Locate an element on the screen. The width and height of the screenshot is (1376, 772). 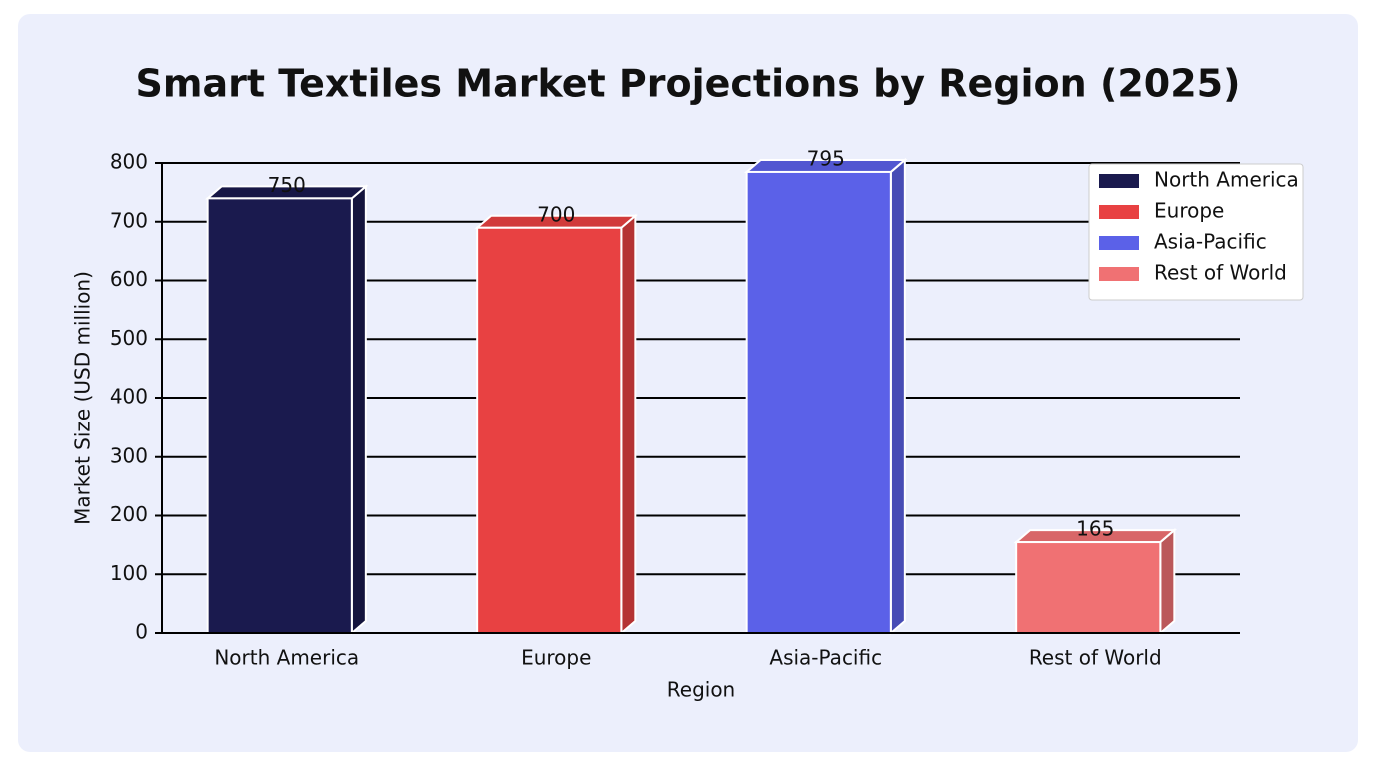
y-axis-label: Market Size (USD million) is located at coordinates (83, 398).